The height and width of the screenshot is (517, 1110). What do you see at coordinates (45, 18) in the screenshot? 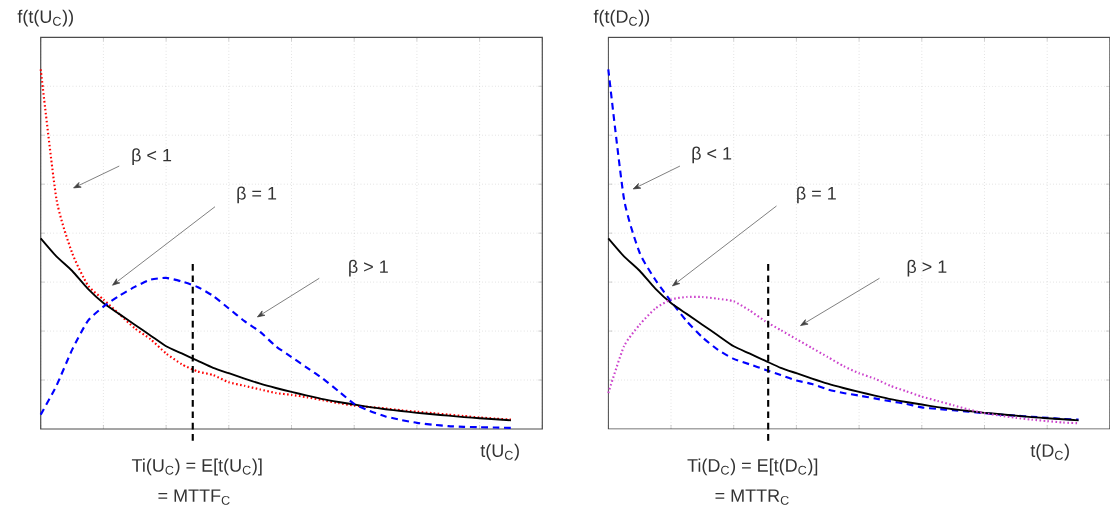
I see `y-axis-title: f(t(U$_{C}$))` at bounding box center [45, 18].